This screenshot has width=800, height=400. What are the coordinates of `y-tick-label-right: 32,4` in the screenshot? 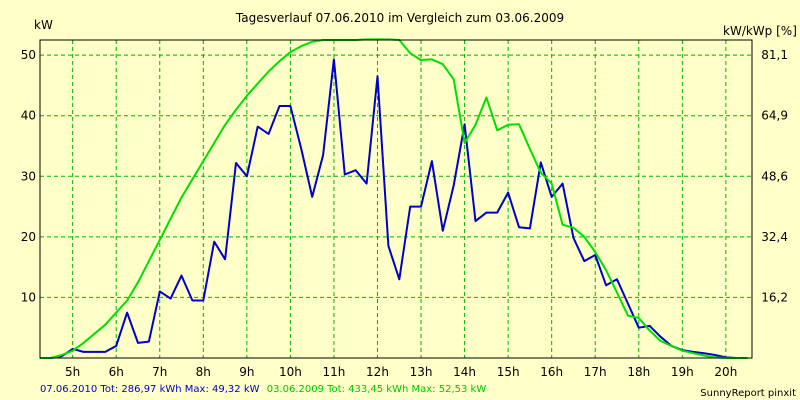 It's located at (774, 237).